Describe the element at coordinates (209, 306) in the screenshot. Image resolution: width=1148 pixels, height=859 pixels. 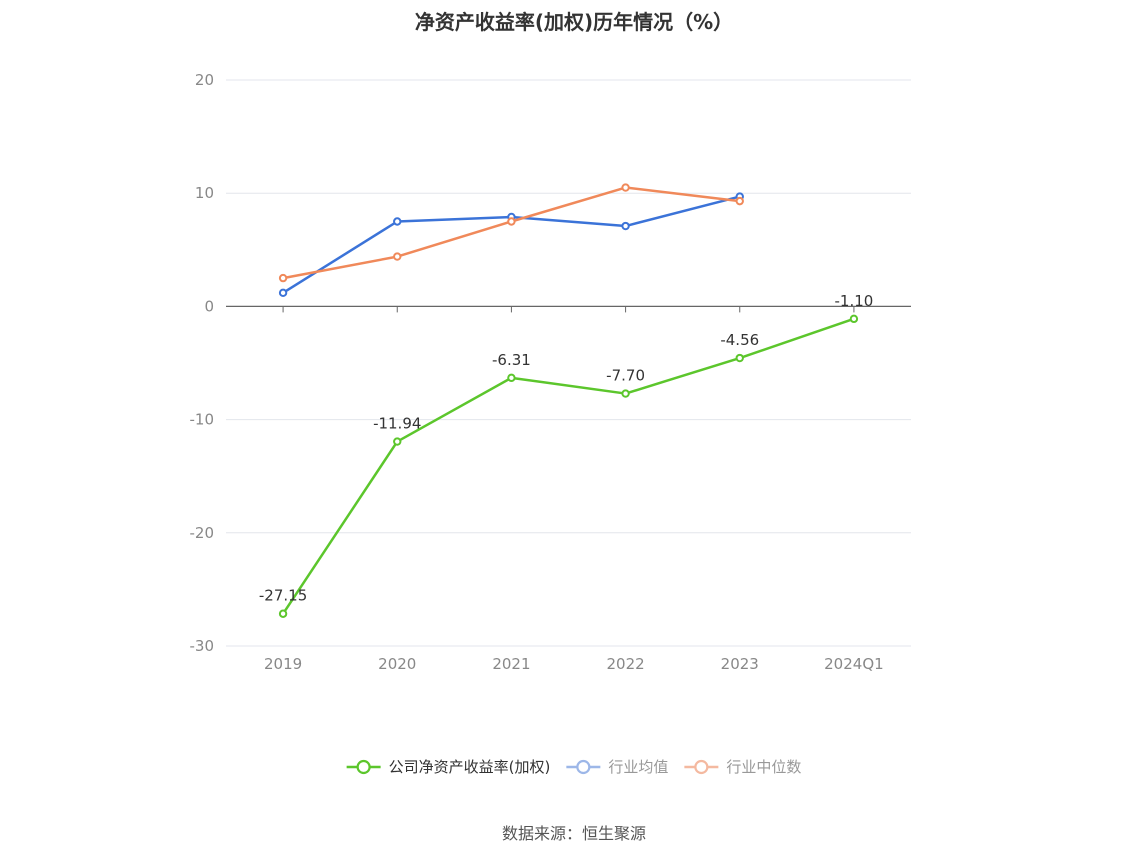
I see `y-tick-label: 0` at that location.